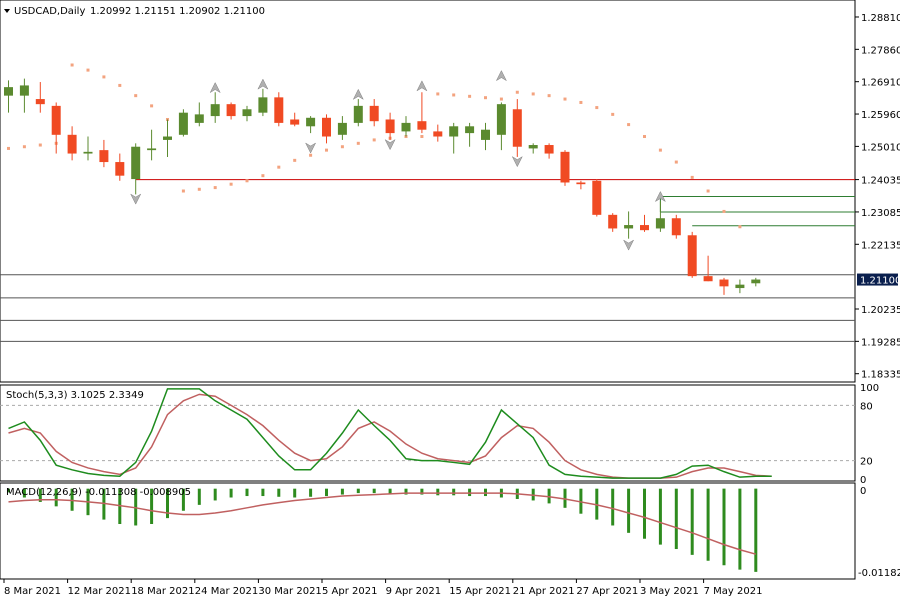  I want to click on date-tick-label: 24 Mar 2021, so click(226, 591).